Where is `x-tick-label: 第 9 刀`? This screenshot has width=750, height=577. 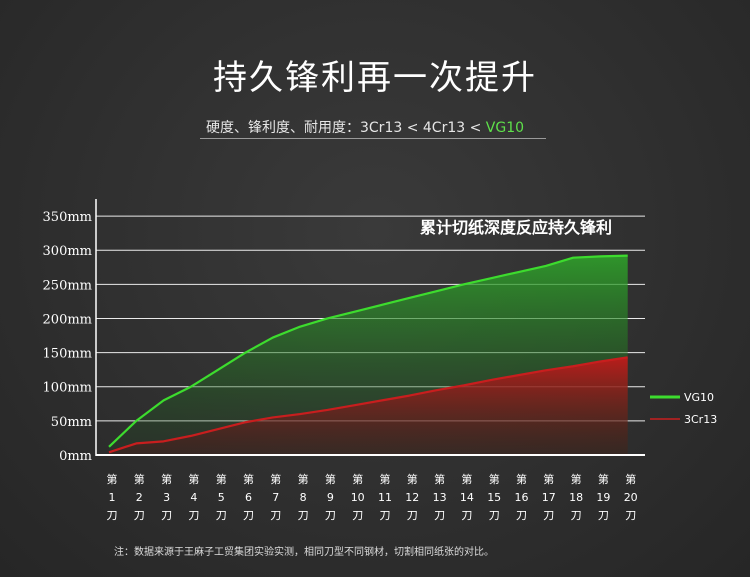
x-tick-label: 第 9 刀 is located at coordinates (330, 497).